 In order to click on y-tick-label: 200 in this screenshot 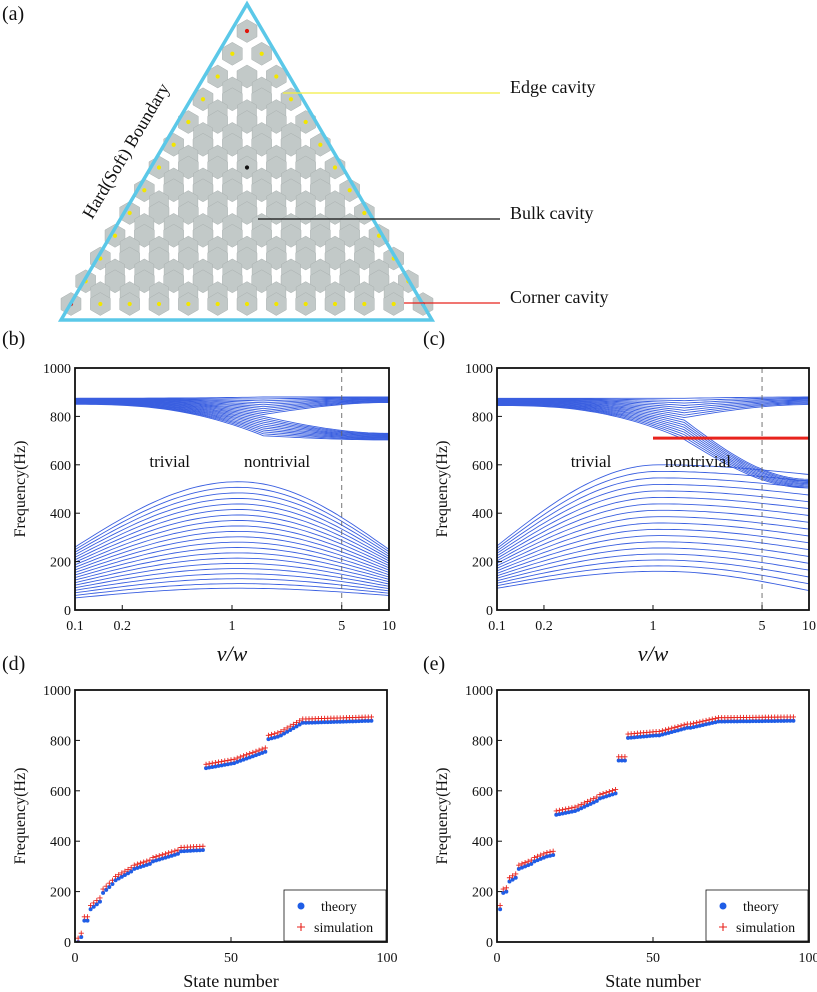, I will do `click(60, 893)`.